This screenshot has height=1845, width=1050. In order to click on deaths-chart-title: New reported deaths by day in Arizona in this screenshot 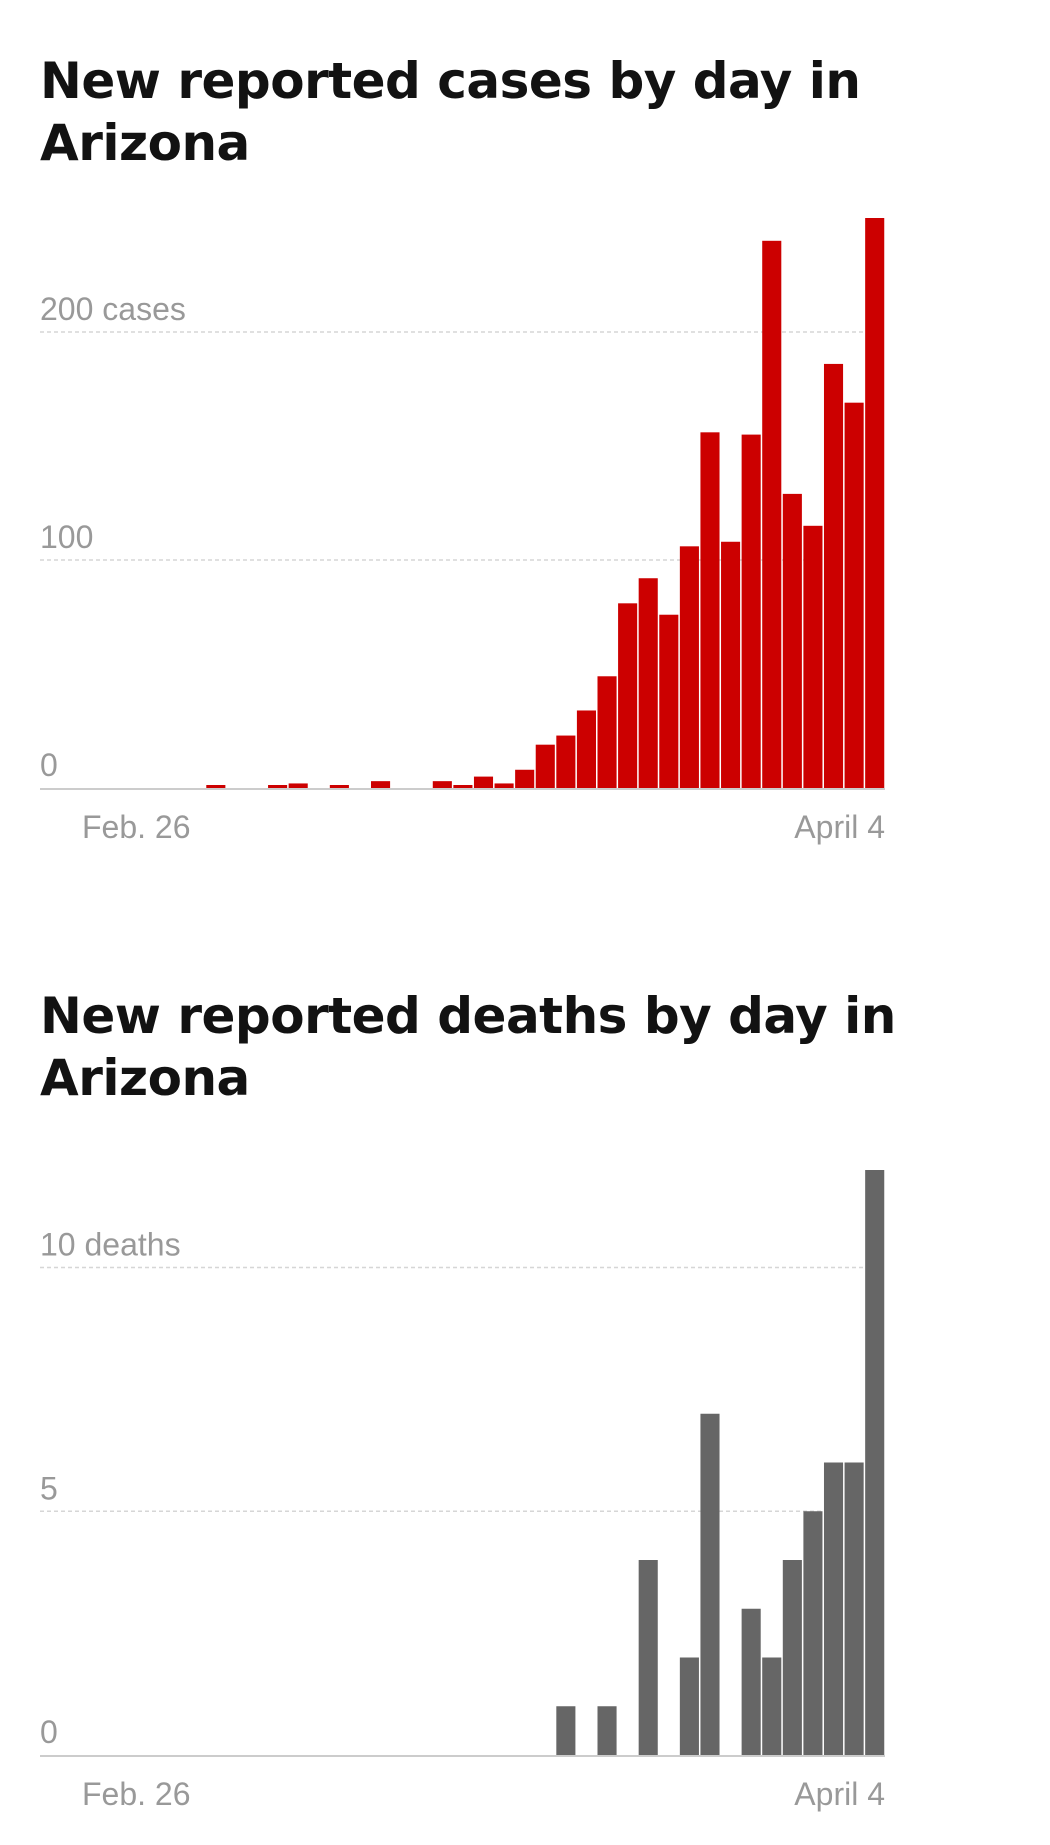, I will do `click(468, 1047)`.